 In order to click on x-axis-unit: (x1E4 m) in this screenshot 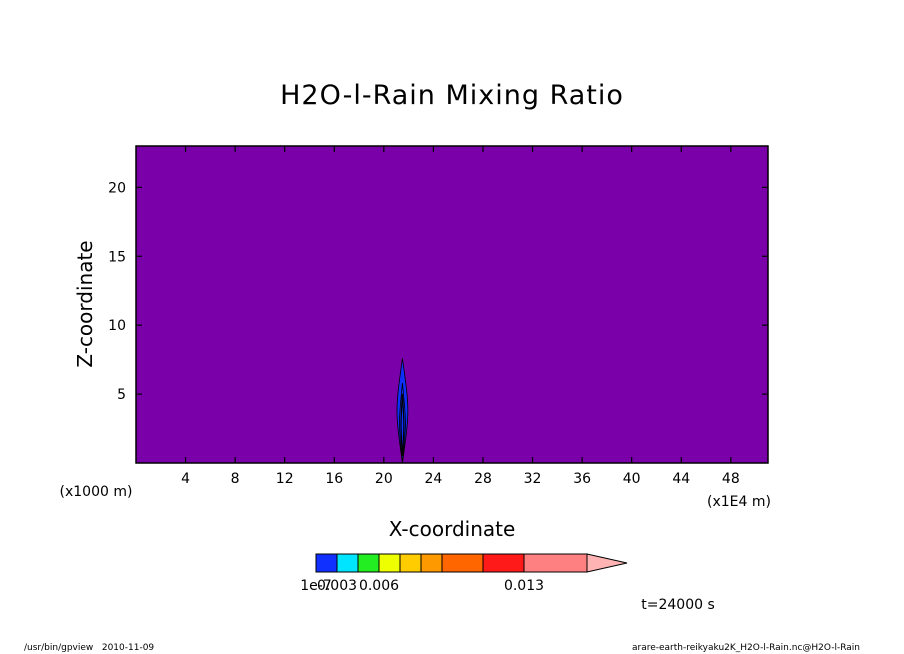, I will do `click(739, 502)`.